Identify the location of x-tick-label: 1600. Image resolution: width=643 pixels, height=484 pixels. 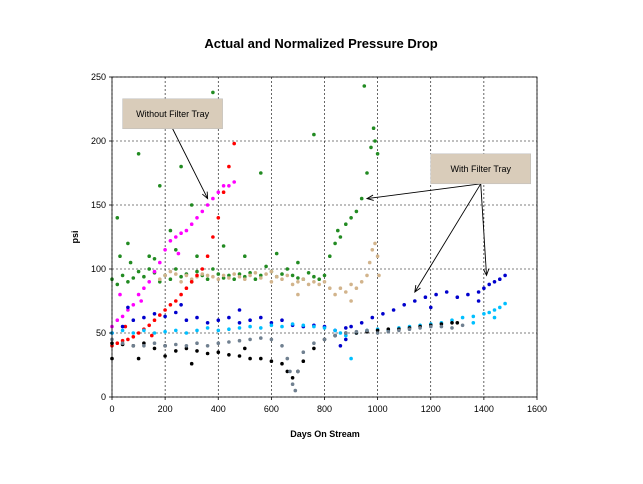
(537, 409).